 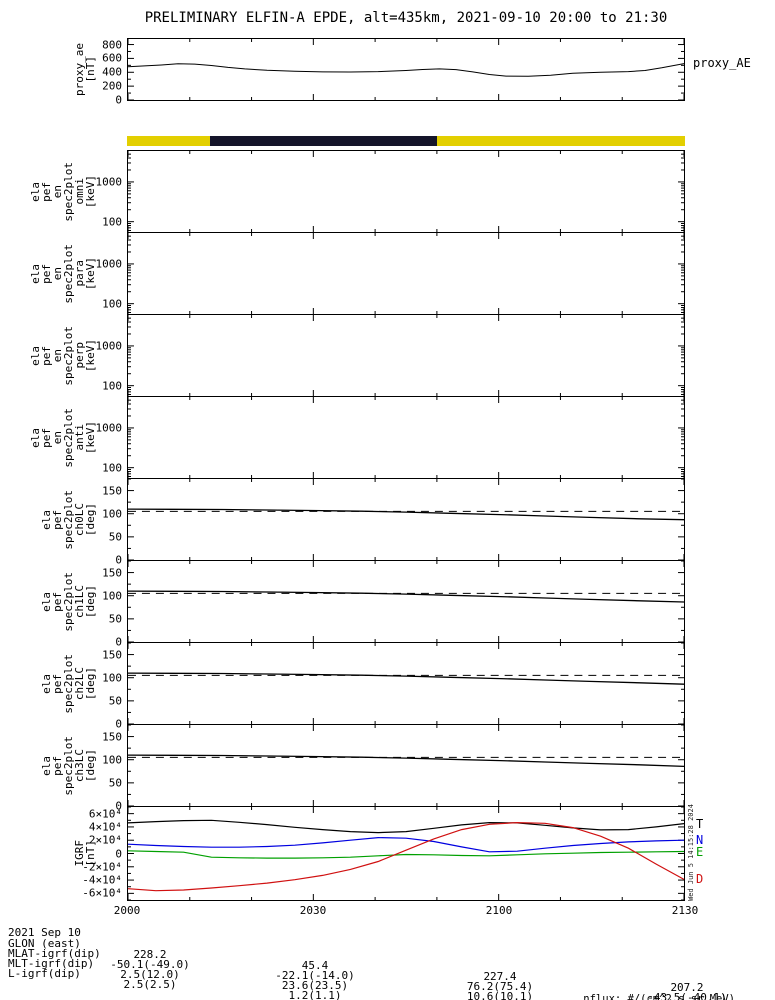 I want to click on mlat-value: -43.5(-40.1), so click(x=687, y=995).